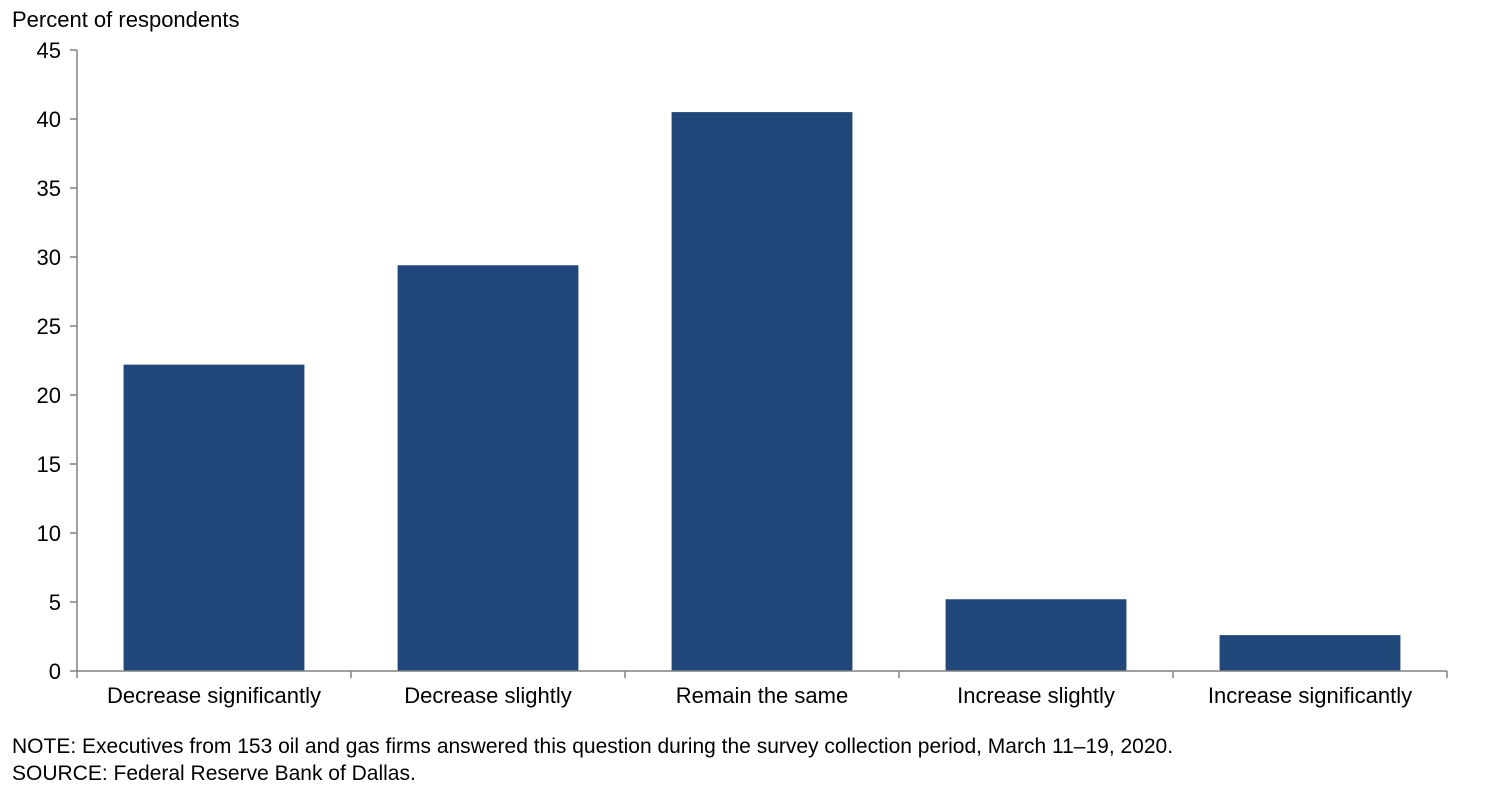 Image resolution: width=1494 pixels, height=797 pixels. What do you see at coordinates (49, 533) in the screenshot?
I see `y-tick-label: 10` at bounding box center [49, 533].